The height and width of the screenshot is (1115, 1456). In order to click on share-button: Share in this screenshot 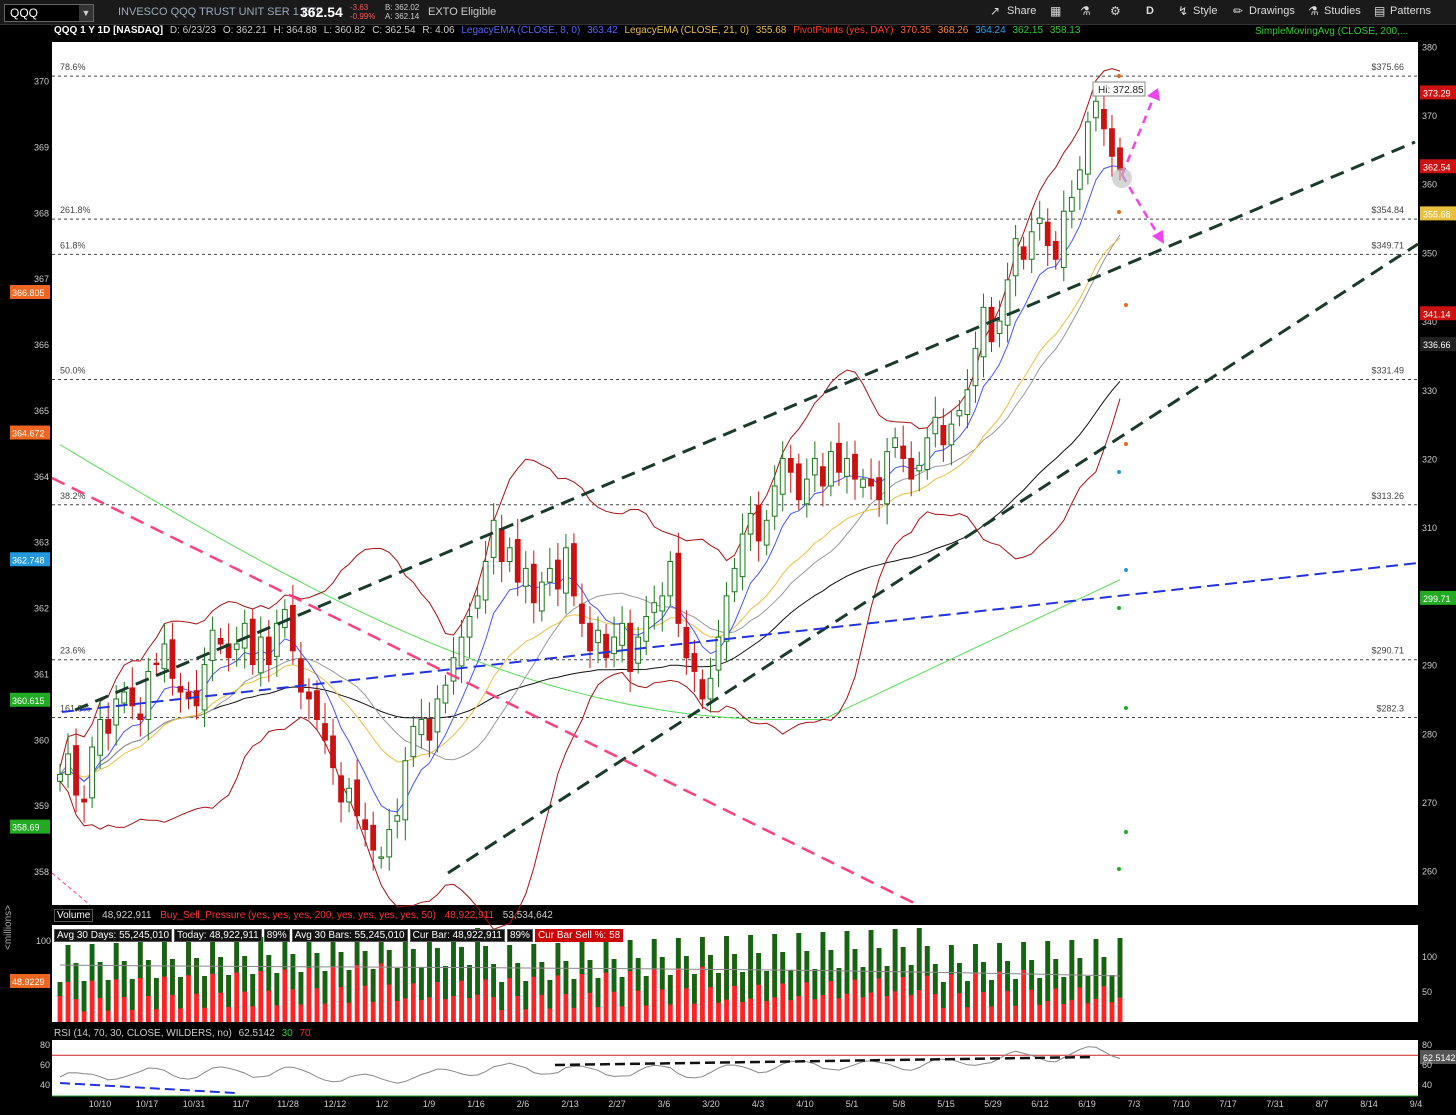, I will do `click(1022, 11)`.